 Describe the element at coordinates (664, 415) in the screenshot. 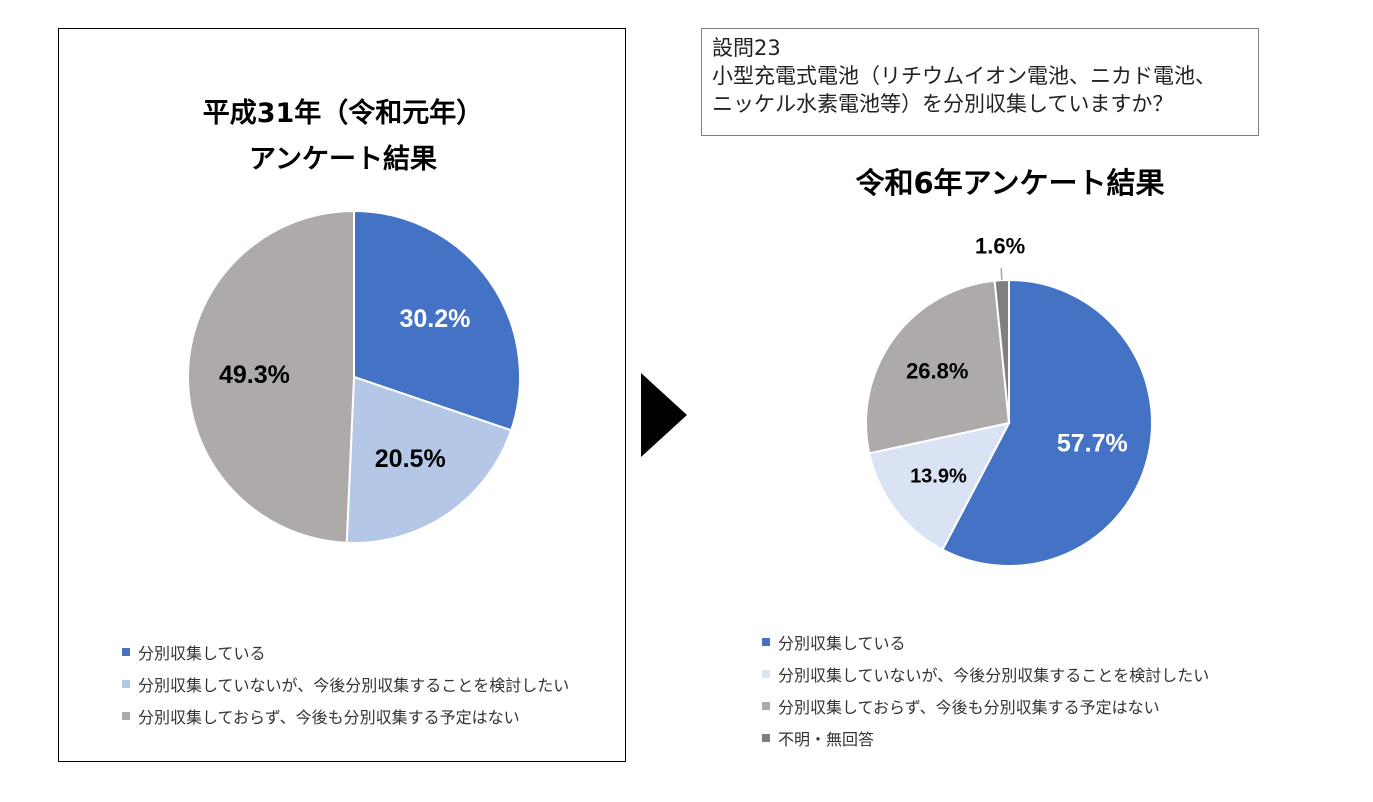

I see `play-triangle-icon` at that location.